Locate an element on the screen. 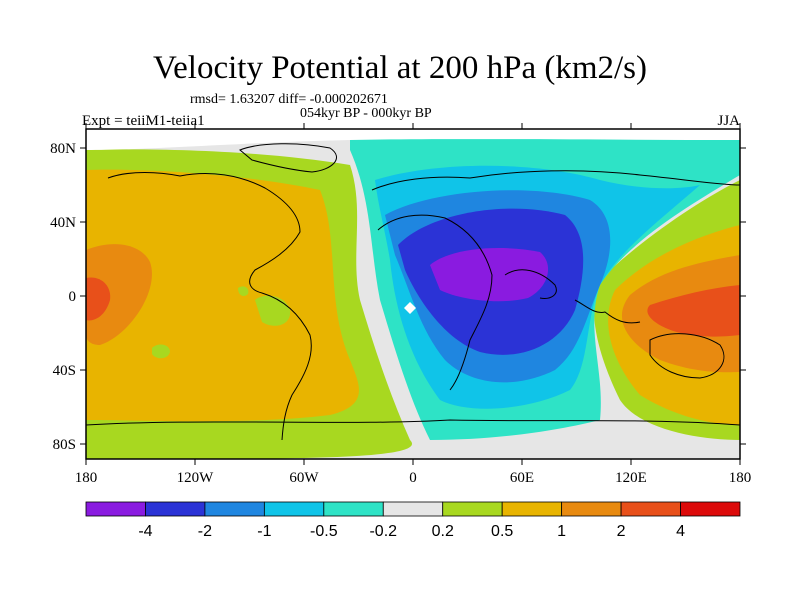 This screenshot has height=600, width=800. period-subtitle: 054kyr BP - 000kyr BP is located at coordinates (366, 113).